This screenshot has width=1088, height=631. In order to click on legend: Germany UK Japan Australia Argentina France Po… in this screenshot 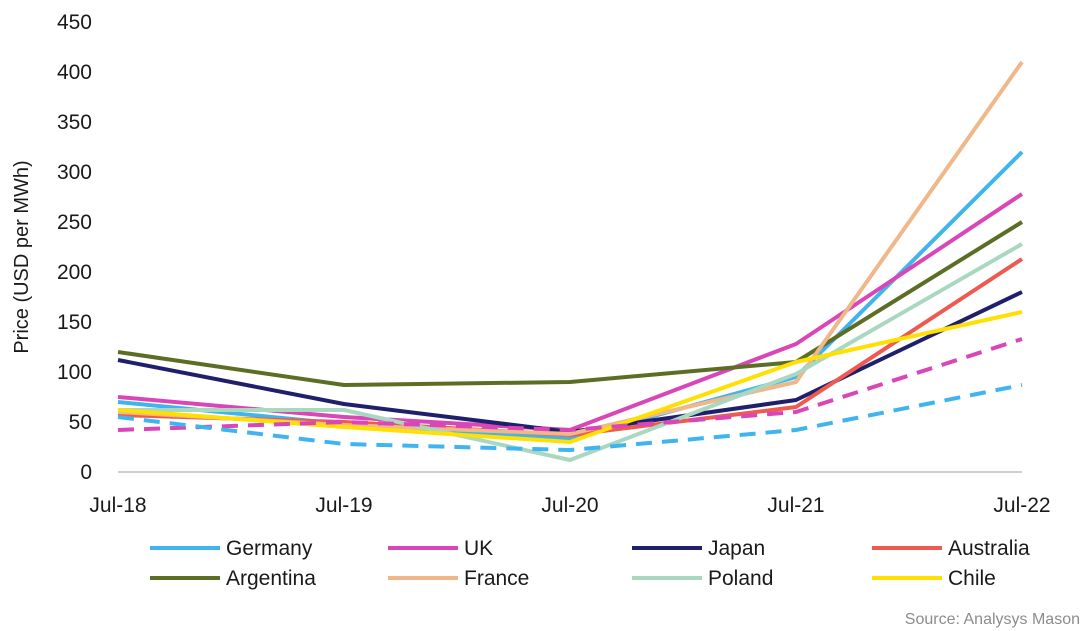, I will do `click(590, 563)`.